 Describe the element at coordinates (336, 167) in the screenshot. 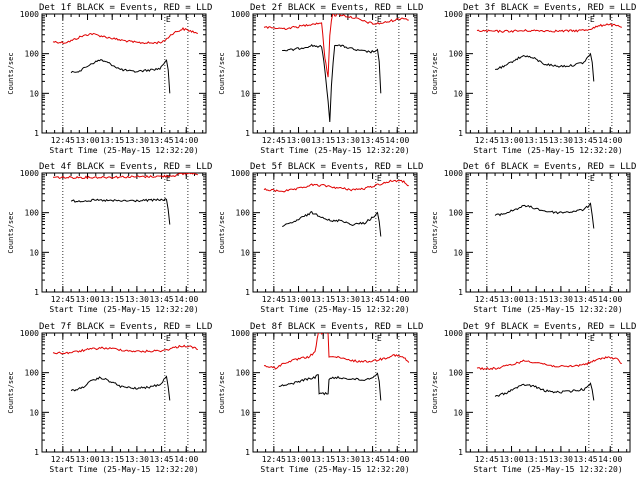

I see `panel-title: Det 5f BLACK = Events, RED = LLD` at that location.